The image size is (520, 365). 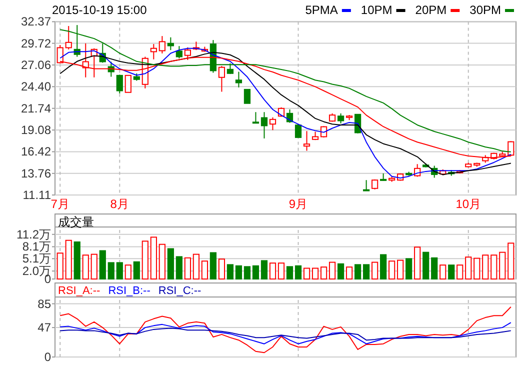 What do you see at coordinates (36, 21) in the screenshot?
I see `y-tick-label: 32.37` at bounding box center [36, 21].